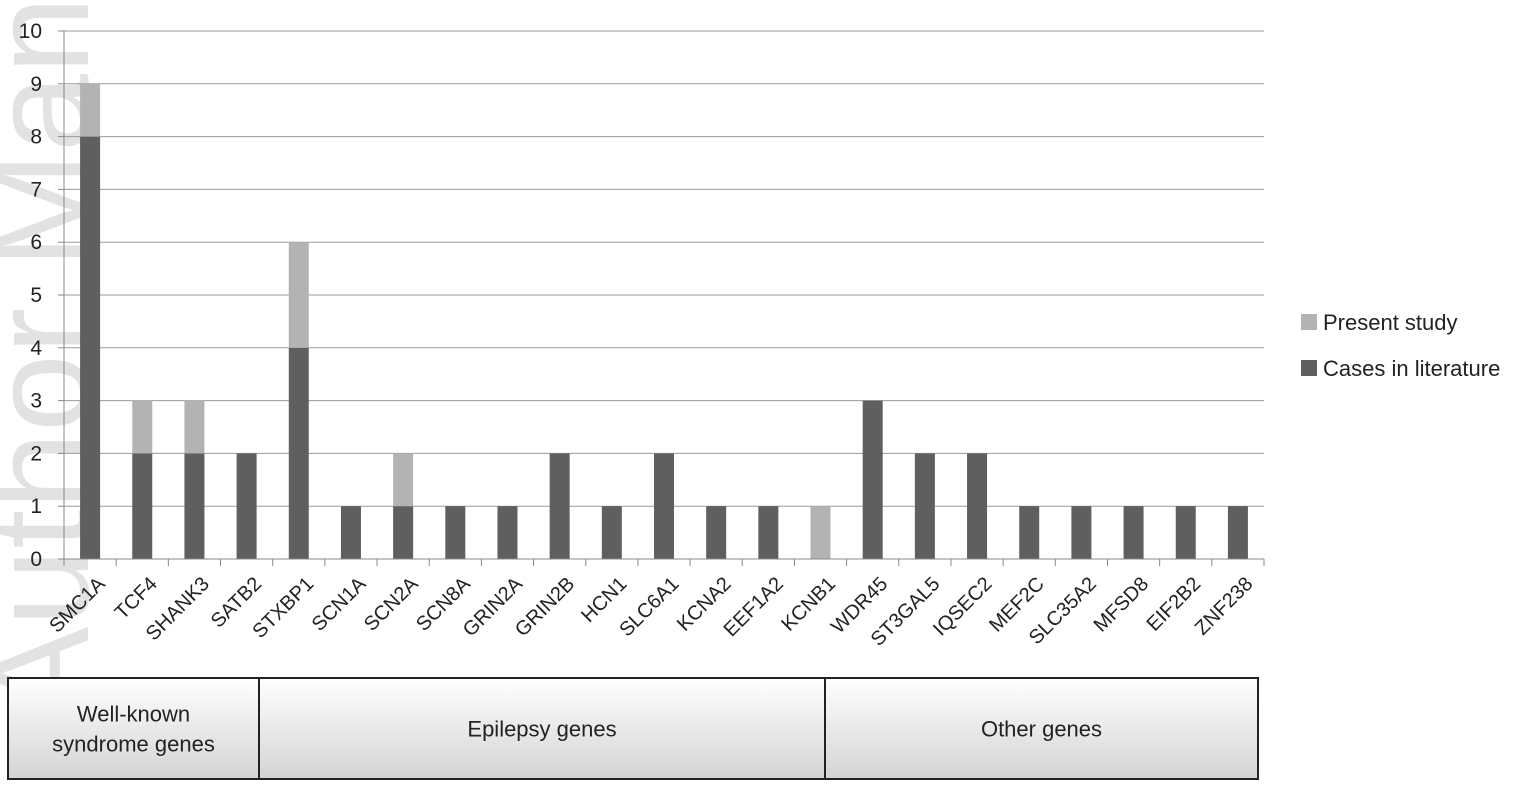 The image size is (1535, 787). I want to click on y-tick-label: 3, so click(36, 401).